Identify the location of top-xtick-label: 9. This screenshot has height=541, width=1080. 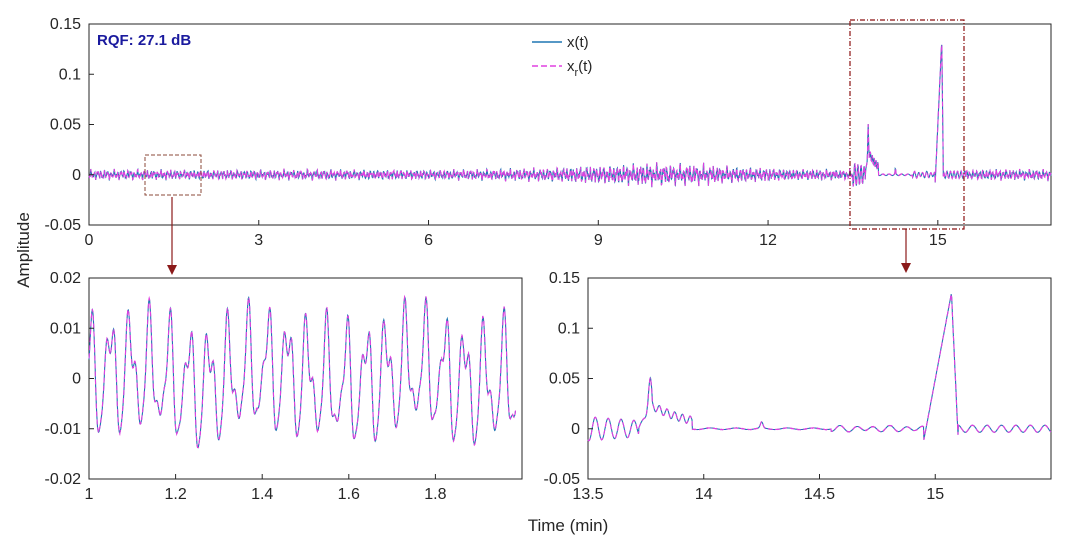
(598, 240).